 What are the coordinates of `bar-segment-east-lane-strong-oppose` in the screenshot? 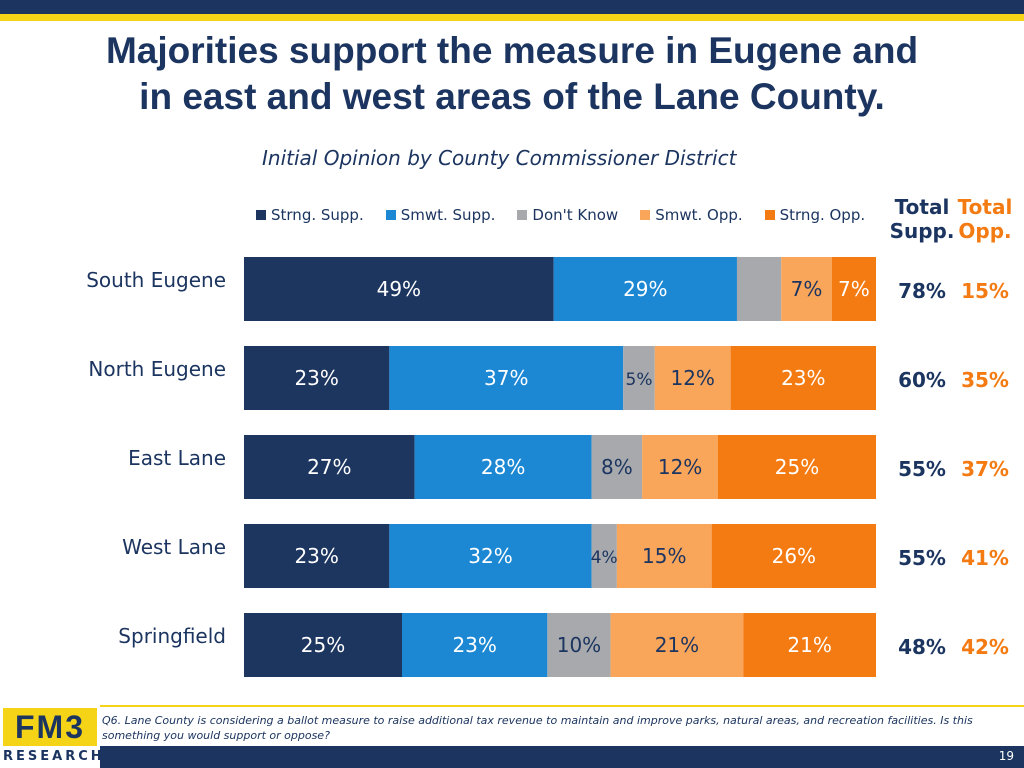 It's located at (797, 467).